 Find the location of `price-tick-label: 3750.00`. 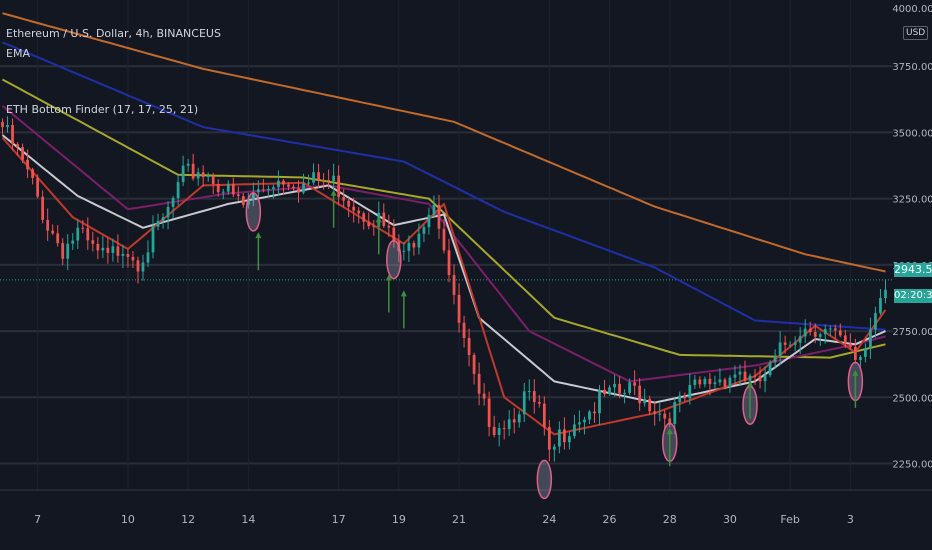

price-tick-label: 3750.00 is located at coordinates (912, 67).